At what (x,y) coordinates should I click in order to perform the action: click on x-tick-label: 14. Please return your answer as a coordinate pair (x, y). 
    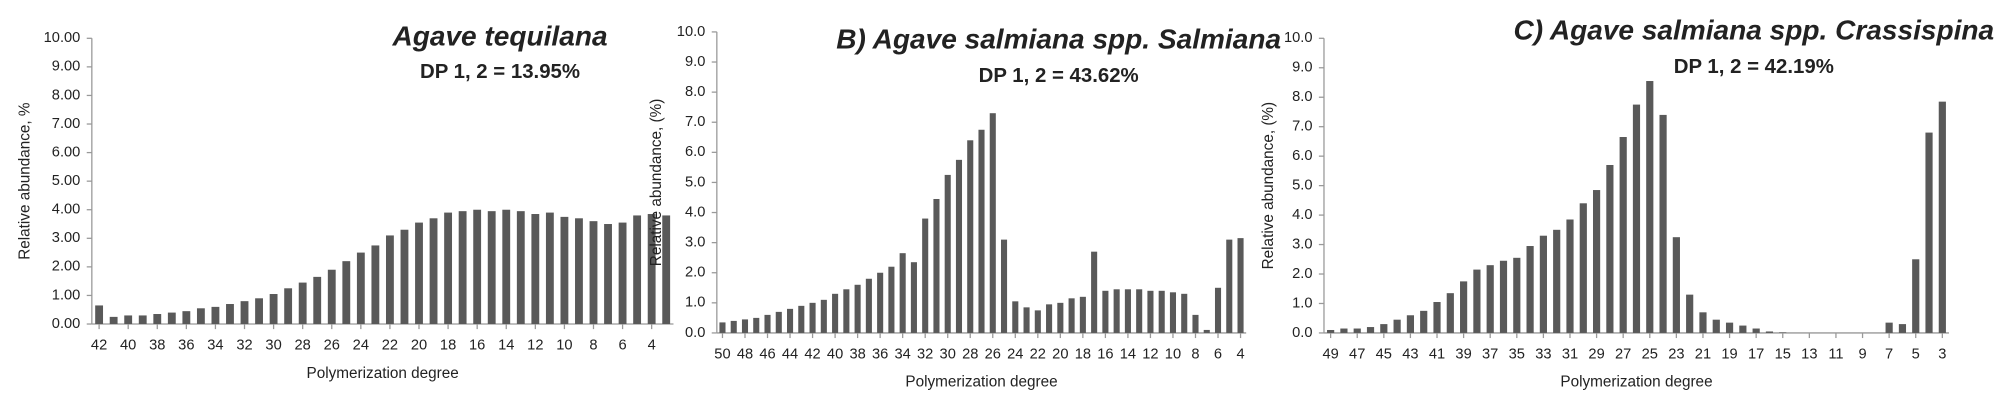
    Looking at the image, I should click on (1128, 355).